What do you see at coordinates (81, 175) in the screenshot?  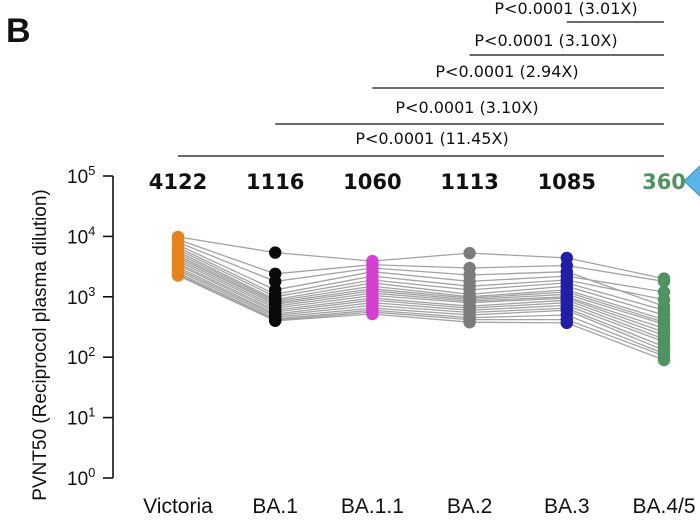 I see `y-tick-label: 10⁵` at bounding box center [81, 175].